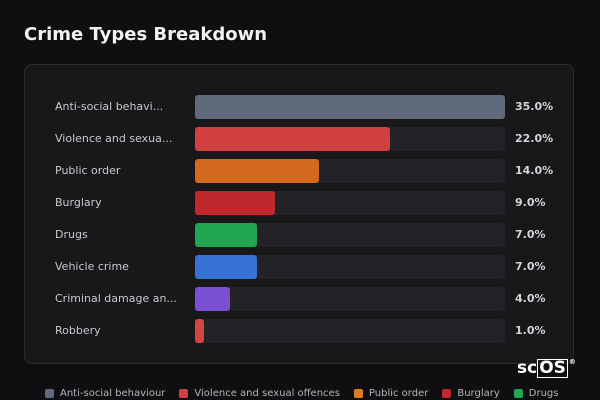 This screenshot has width=600, height=400. Describe the element at coordinates (267, 393) in the screenshot. I see `legend-label: Violence and sexual offences` at that location.